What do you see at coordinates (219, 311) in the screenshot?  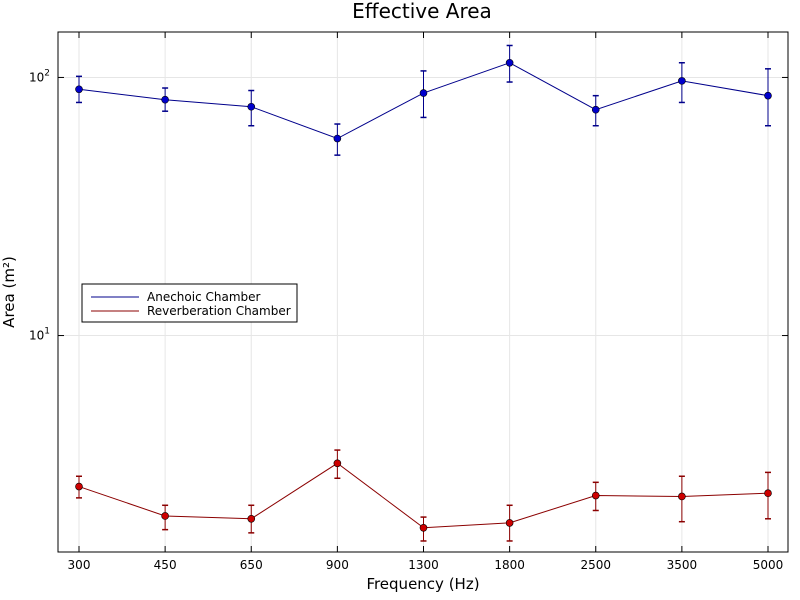 I see `legend-label: Reverberation Chamber` at bounding box center [219, 311].